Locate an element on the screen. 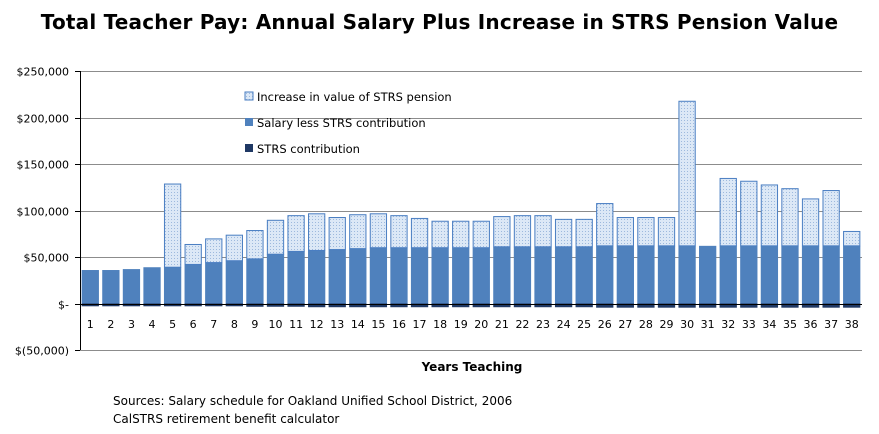  x-tick-label: 35 is located at coordinates (790, 324).